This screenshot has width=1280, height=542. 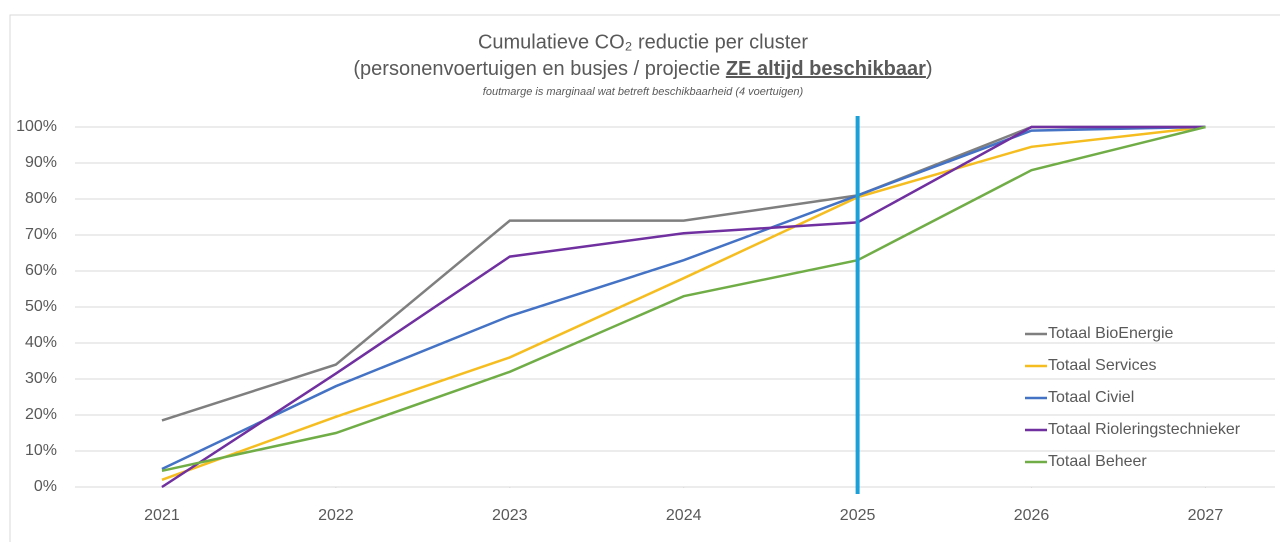 I want to click on x-tick-label: 2023, so click(x=510, y=515).